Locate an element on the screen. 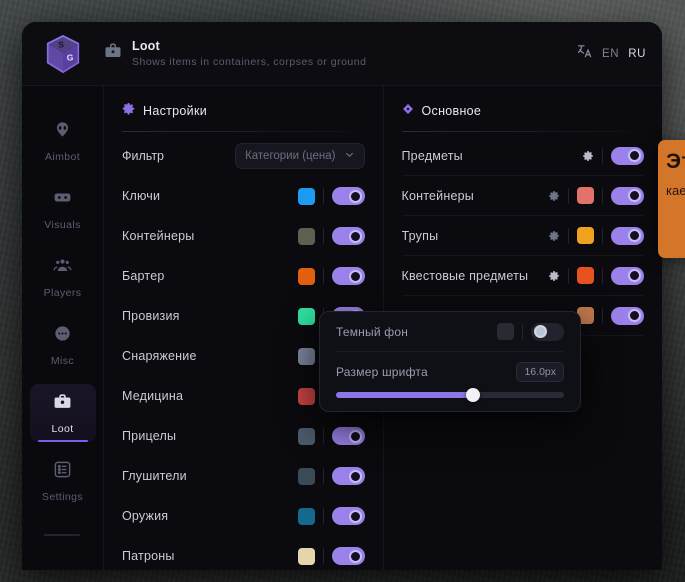  settings-section-header: Настройки is located at coordinates (243, 111).